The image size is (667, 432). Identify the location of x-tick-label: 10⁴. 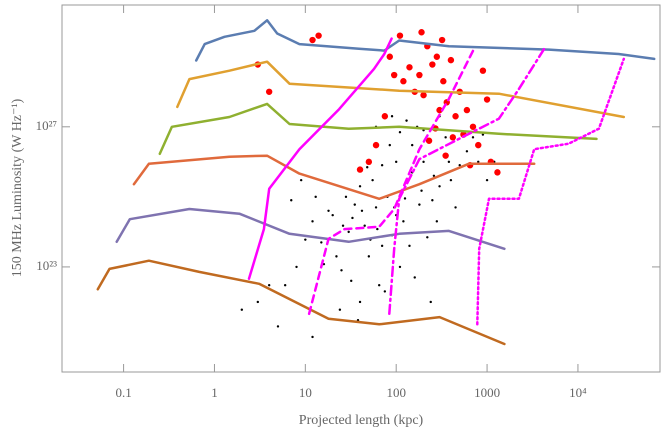
(578, 392).